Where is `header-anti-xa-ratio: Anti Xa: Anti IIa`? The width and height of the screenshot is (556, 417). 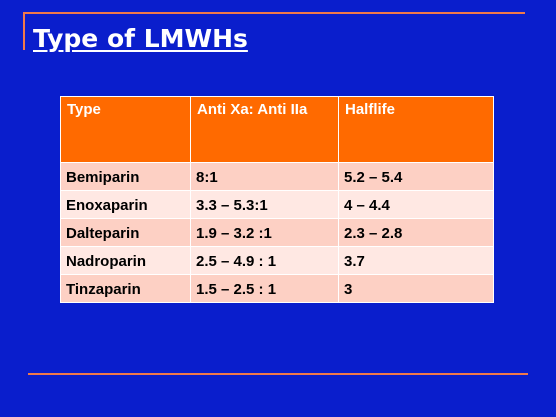 header-anti-xa-ratio: Anti Xa: Anti IIa is located at coordinates (264, 129).